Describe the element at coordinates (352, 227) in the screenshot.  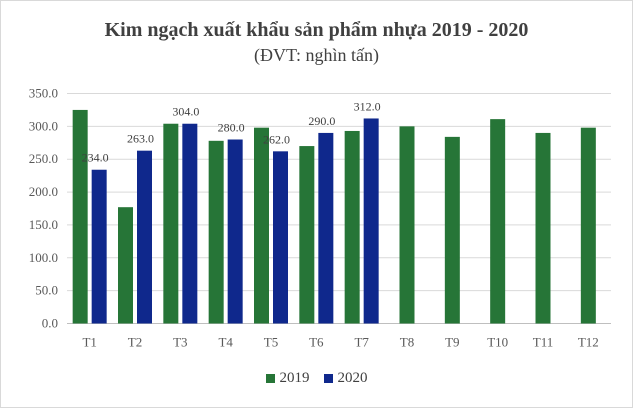
I see `bar-2019-T7` at that location.